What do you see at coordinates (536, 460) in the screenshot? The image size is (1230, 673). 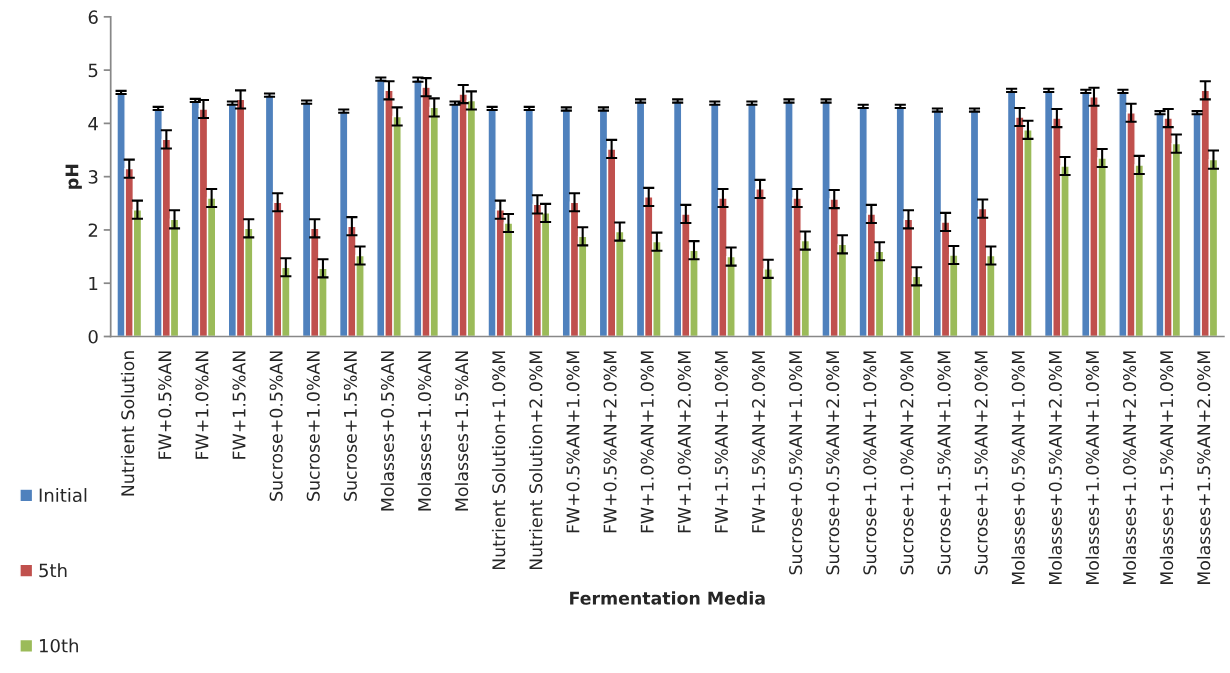 I see `x-tick-label: Nutrient Solution+2.0%M` at bounding box center [536, 460].